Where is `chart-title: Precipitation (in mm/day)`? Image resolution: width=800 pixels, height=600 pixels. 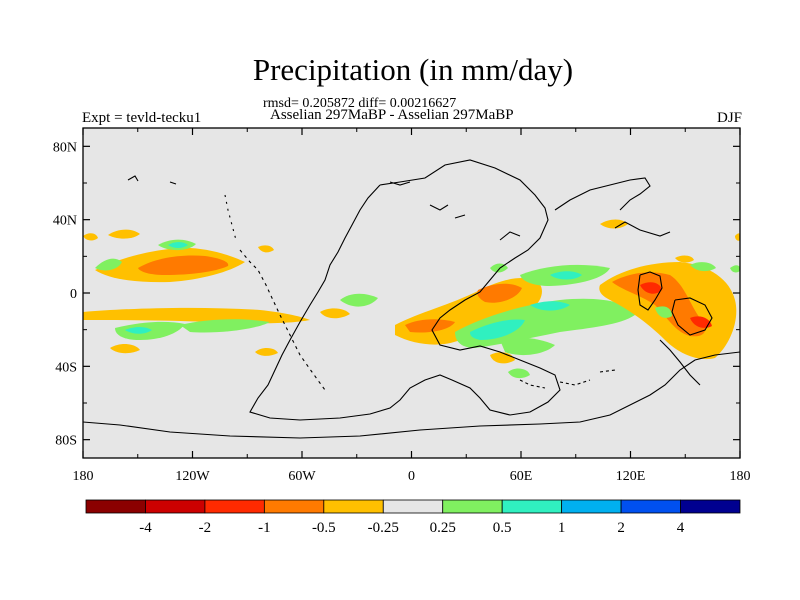 chart-title: Precipitation (in mm/day) is located at coordinates (413, 69).